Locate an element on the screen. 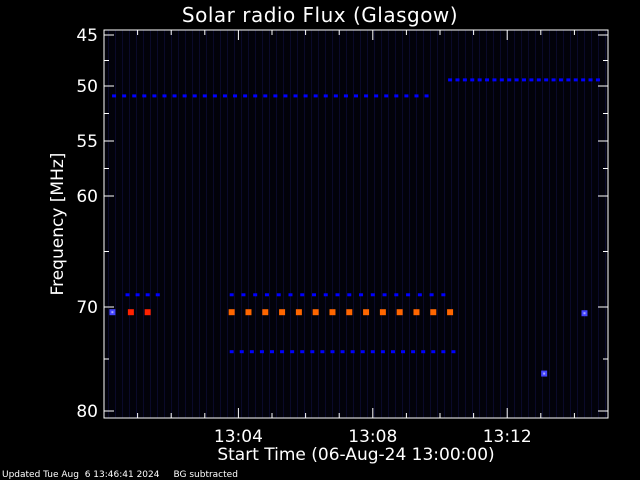 This screenshot has height=480, width=640. x-tick-label: 13:08 is located at coordinates (372, 437).